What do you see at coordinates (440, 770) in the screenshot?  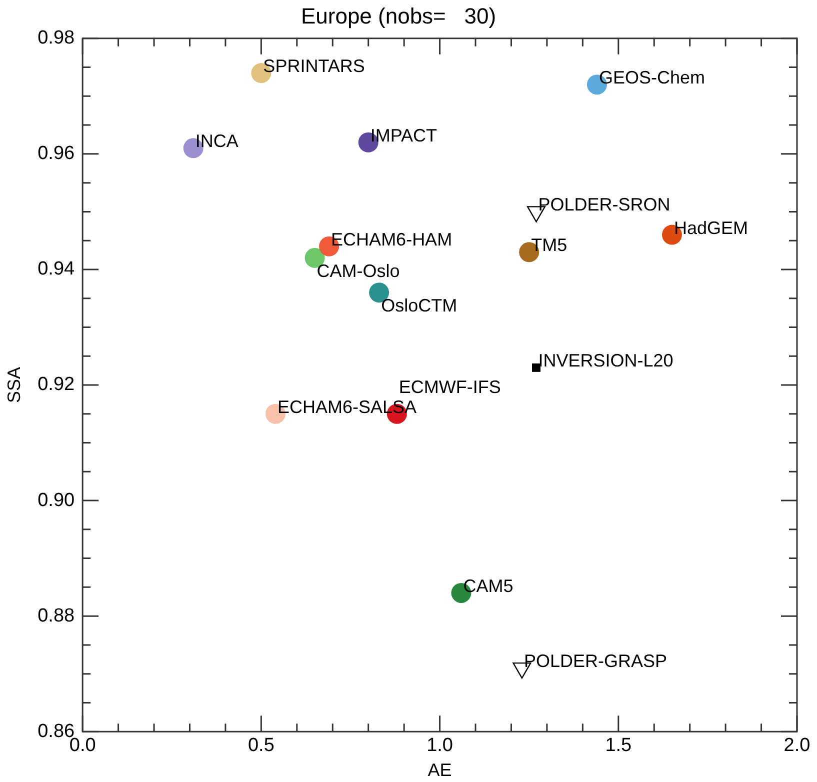 I see `x-axis-title: AE` at bounding box center [440, 770].